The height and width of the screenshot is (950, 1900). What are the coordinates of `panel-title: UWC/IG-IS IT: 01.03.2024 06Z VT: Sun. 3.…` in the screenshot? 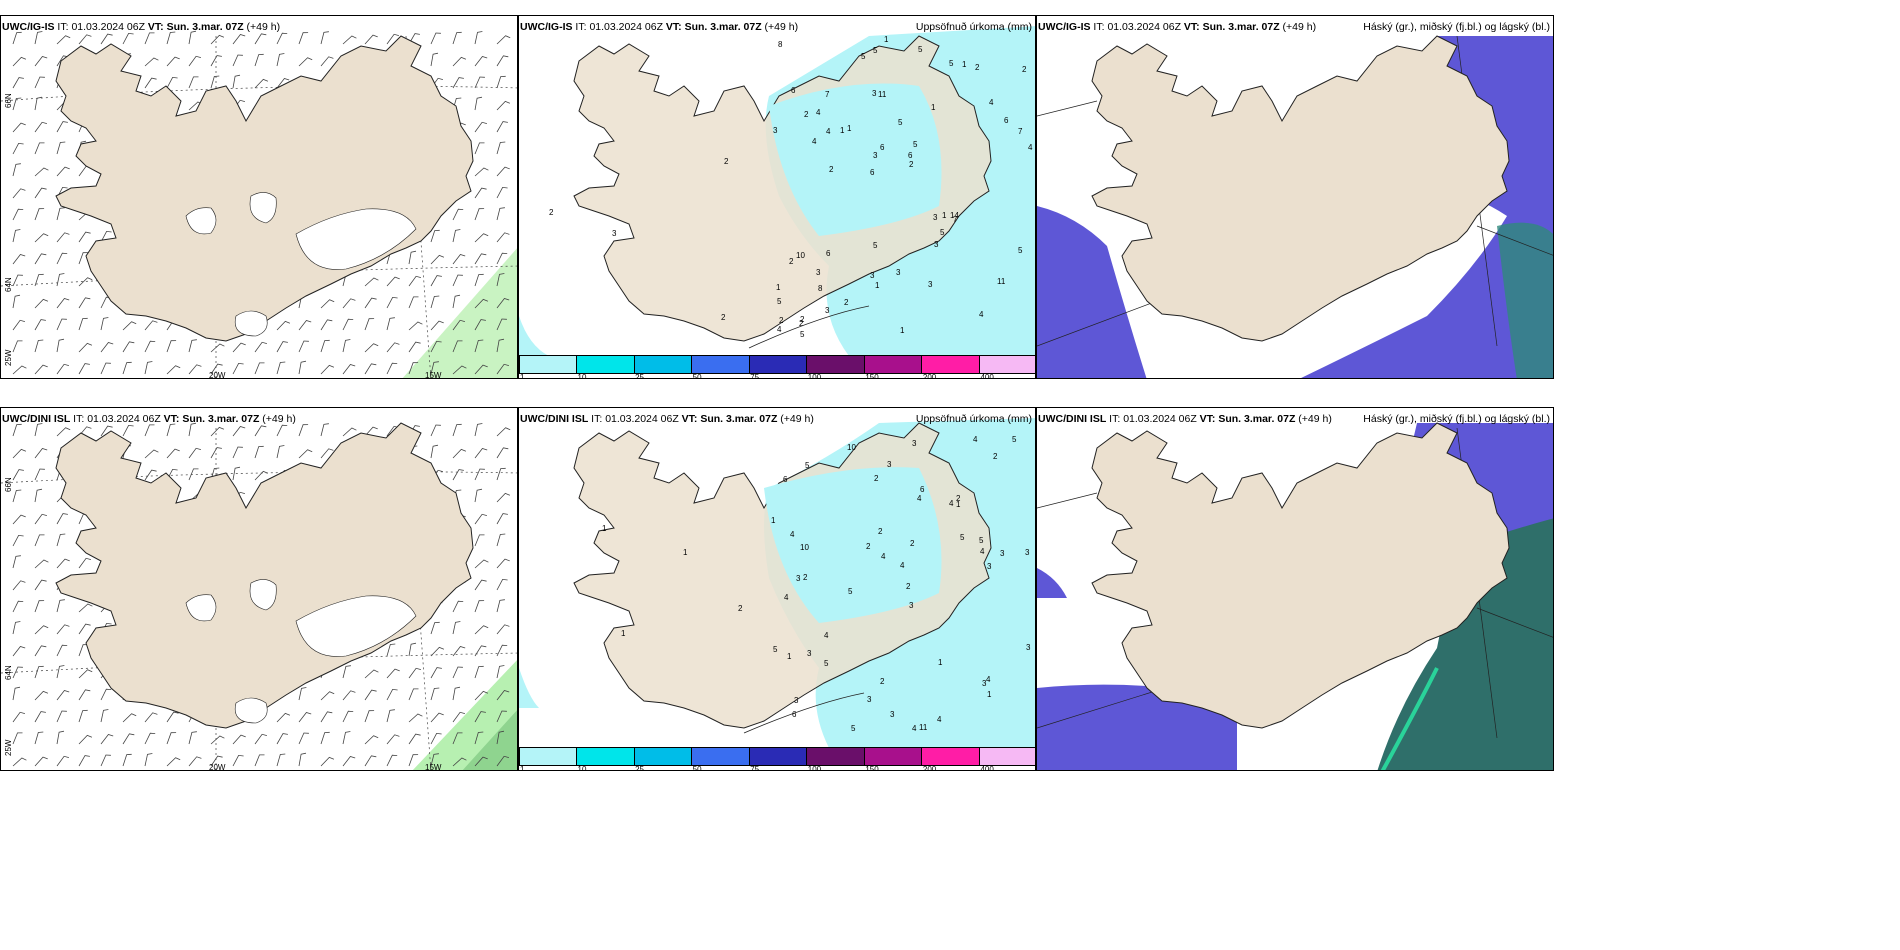 It's located at (141, 27).